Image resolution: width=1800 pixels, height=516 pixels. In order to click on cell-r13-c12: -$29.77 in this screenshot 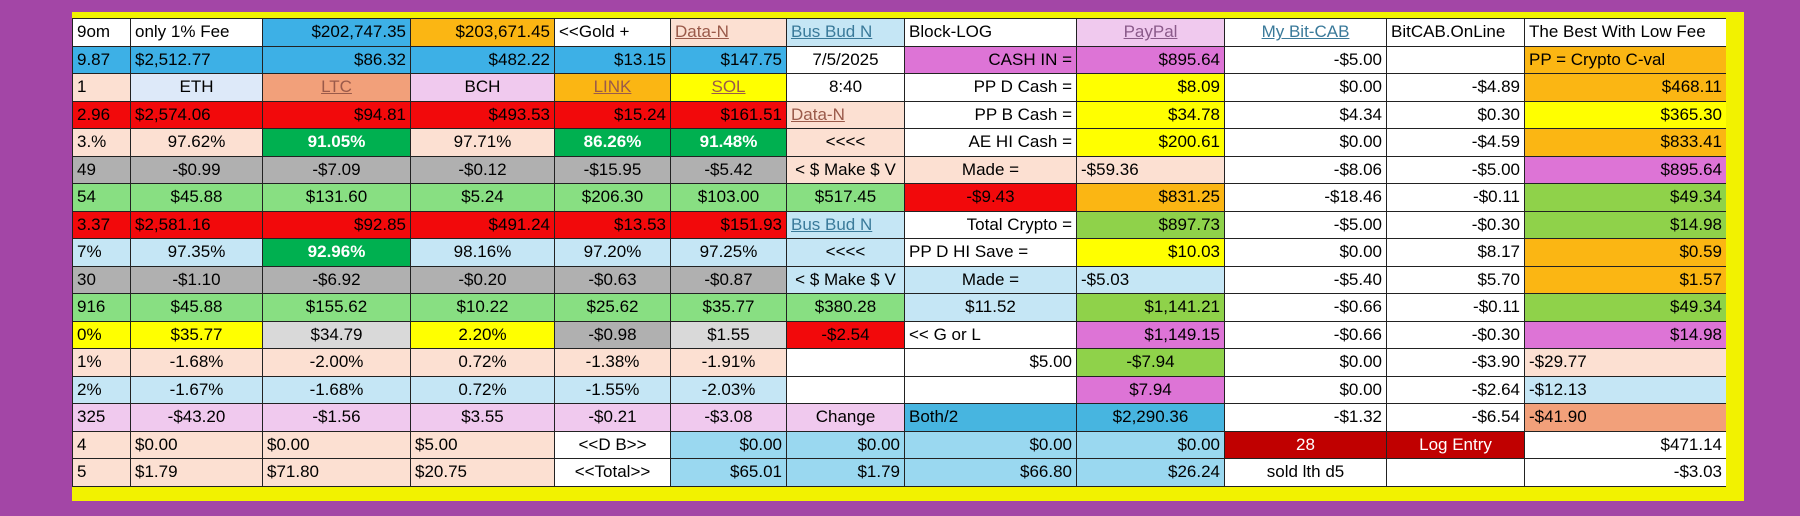, I will do `click(1625, 362)`.